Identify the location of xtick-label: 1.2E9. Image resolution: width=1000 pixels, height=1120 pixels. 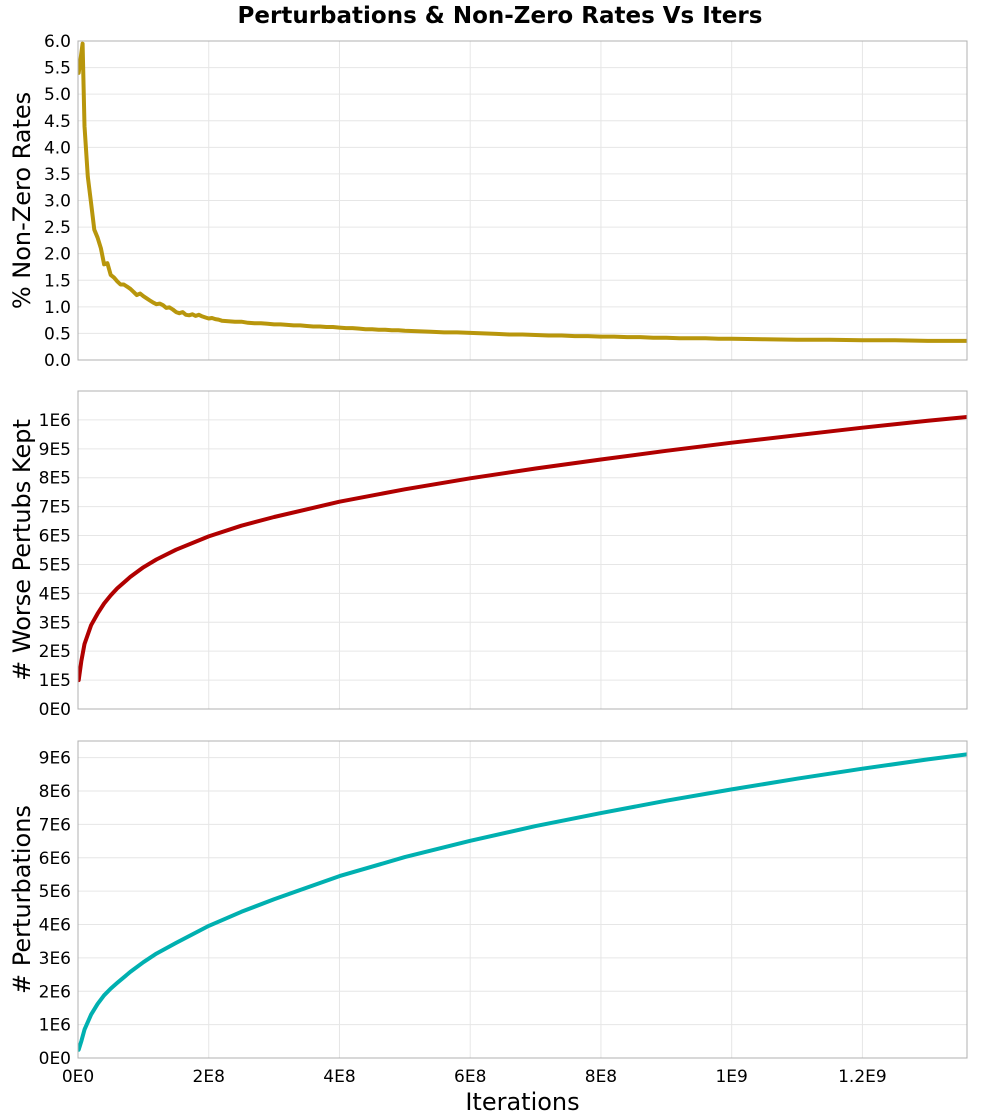
(862, 1077).